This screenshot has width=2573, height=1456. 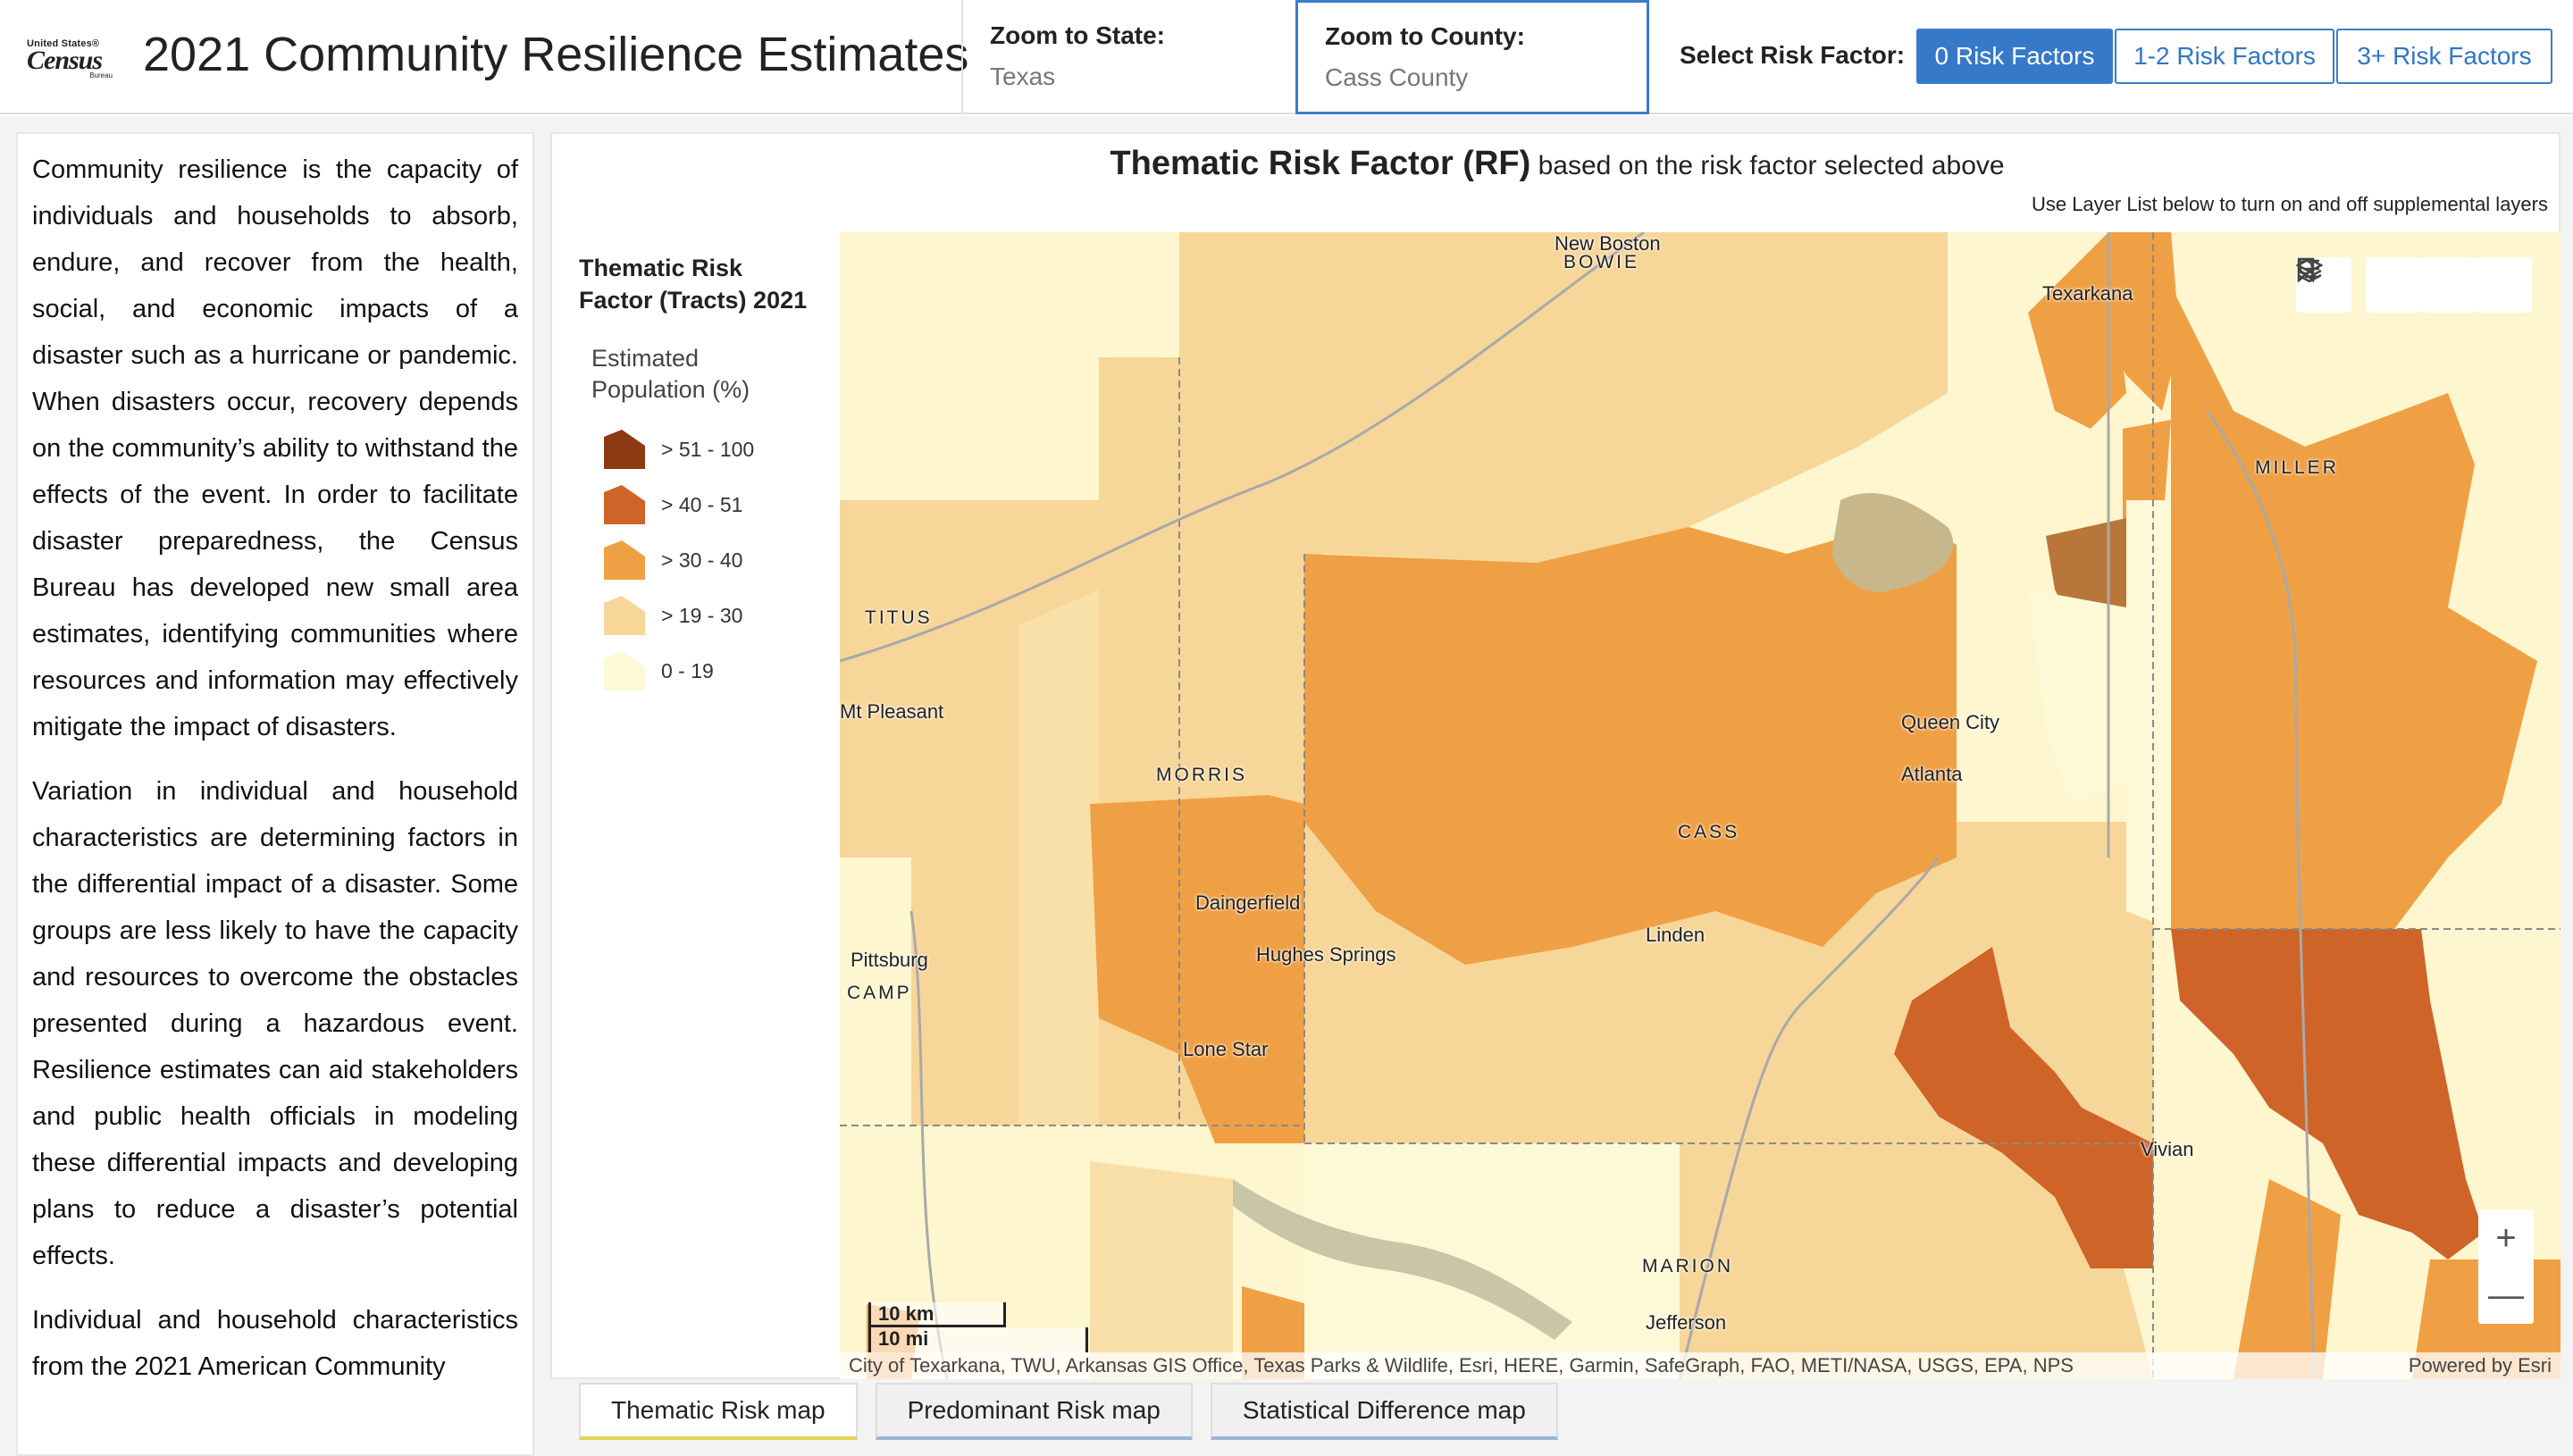 I want to click on map-label-camp: CAMP, so click(x=879, y=993).